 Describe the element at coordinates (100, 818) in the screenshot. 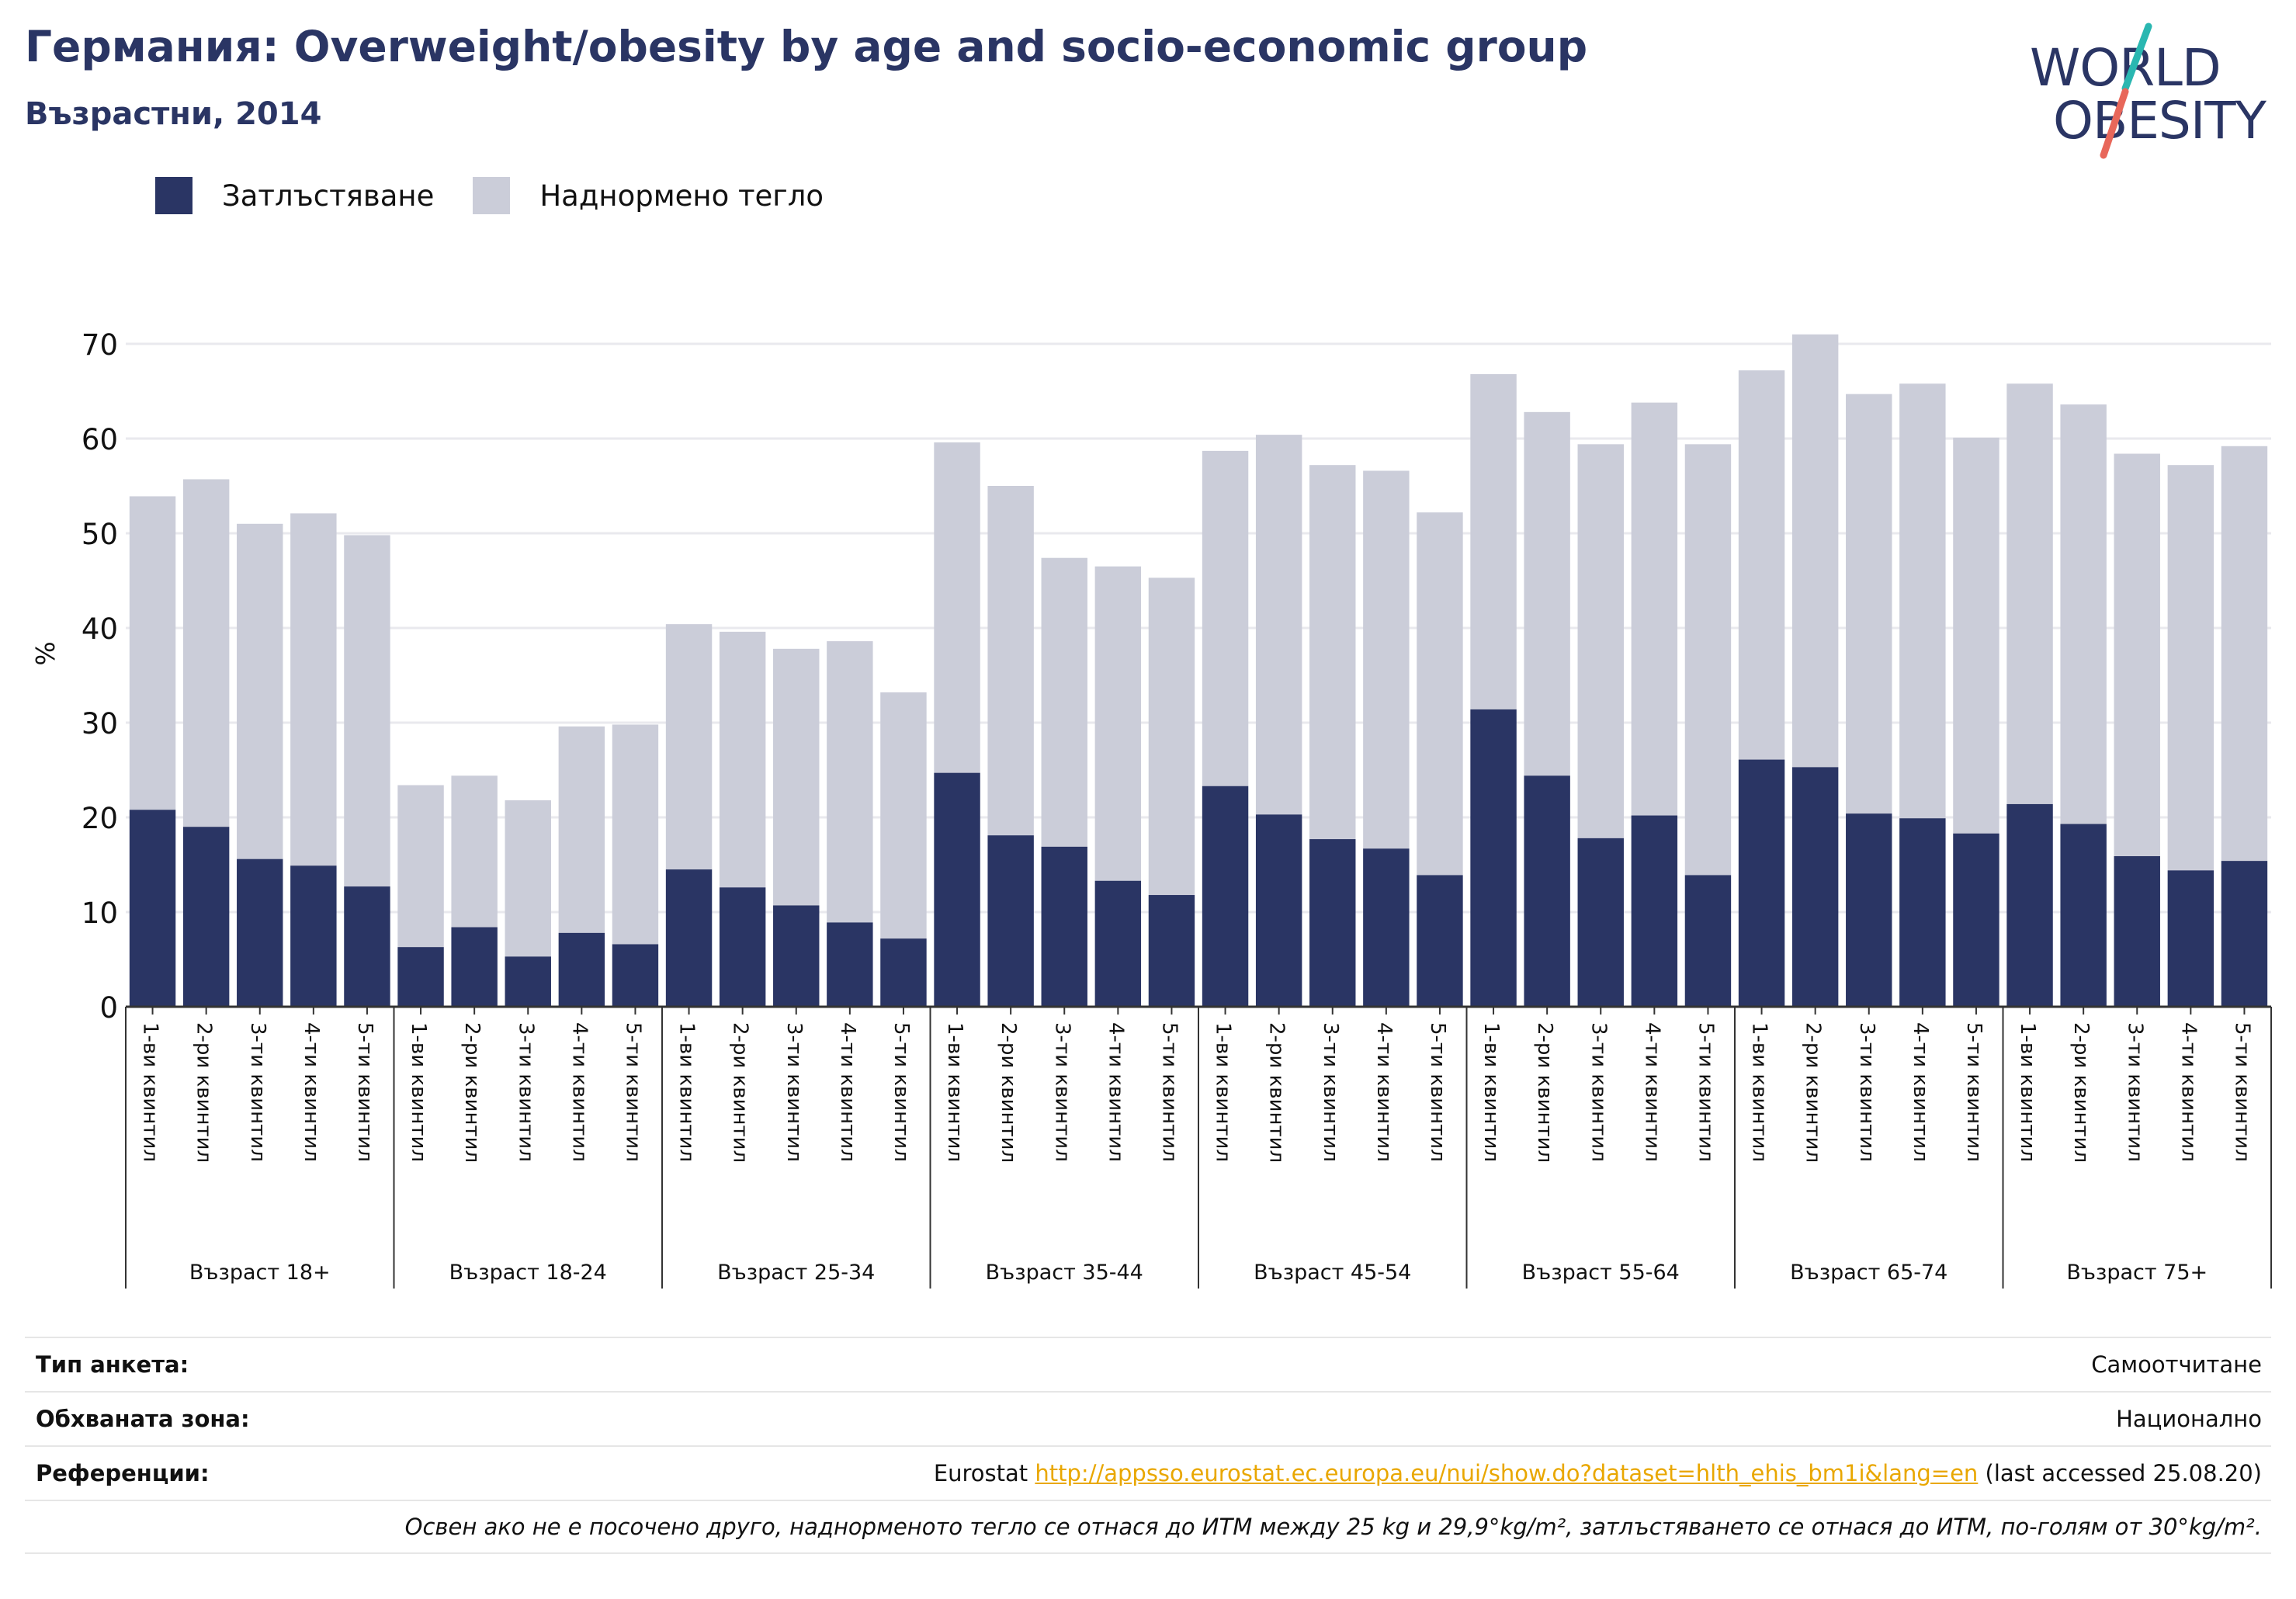

I see `y-tick-label: 20` at that location.